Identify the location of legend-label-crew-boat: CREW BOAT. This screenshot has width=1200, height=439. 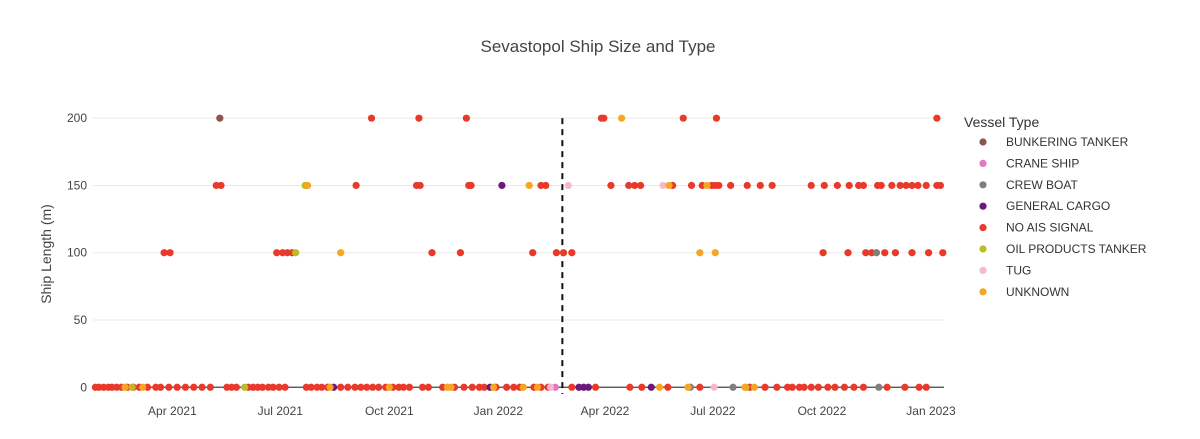
(1042, 185).